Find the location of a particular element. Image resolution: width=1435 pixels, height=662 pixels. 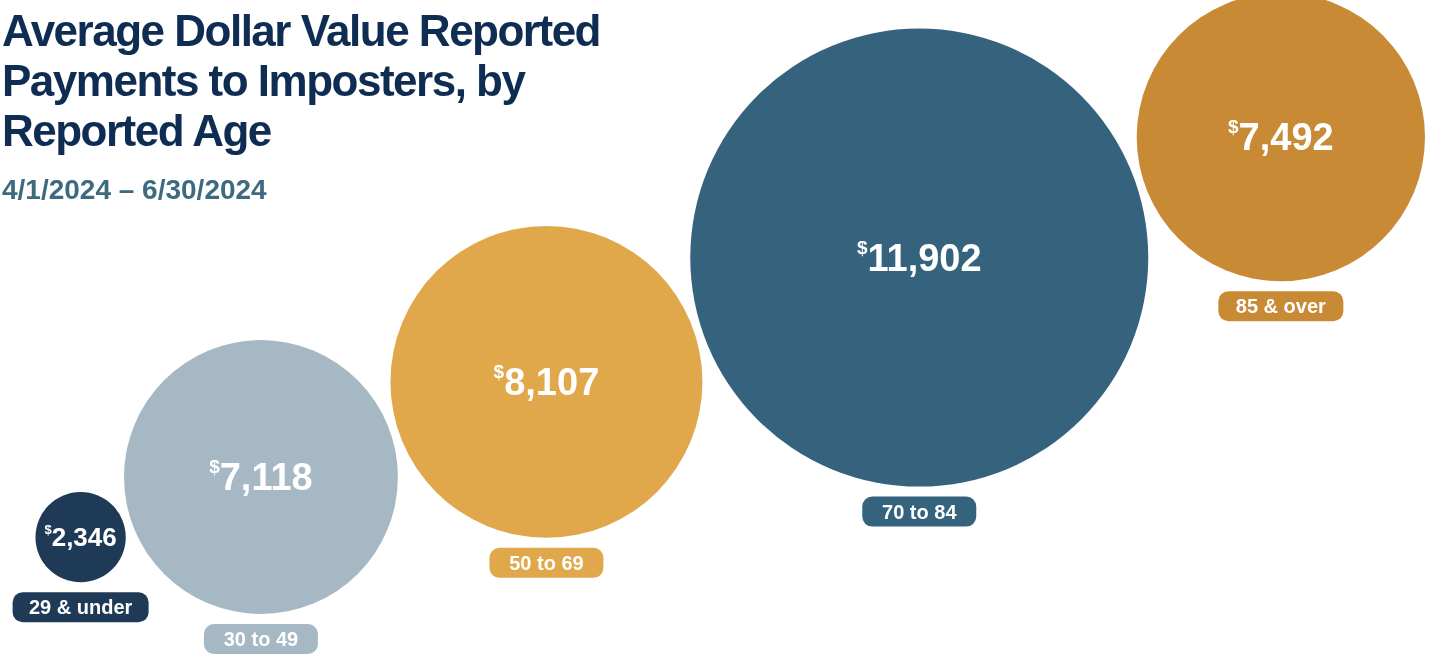

category-label: 50 to 69 is located at coordinates (546, 562).